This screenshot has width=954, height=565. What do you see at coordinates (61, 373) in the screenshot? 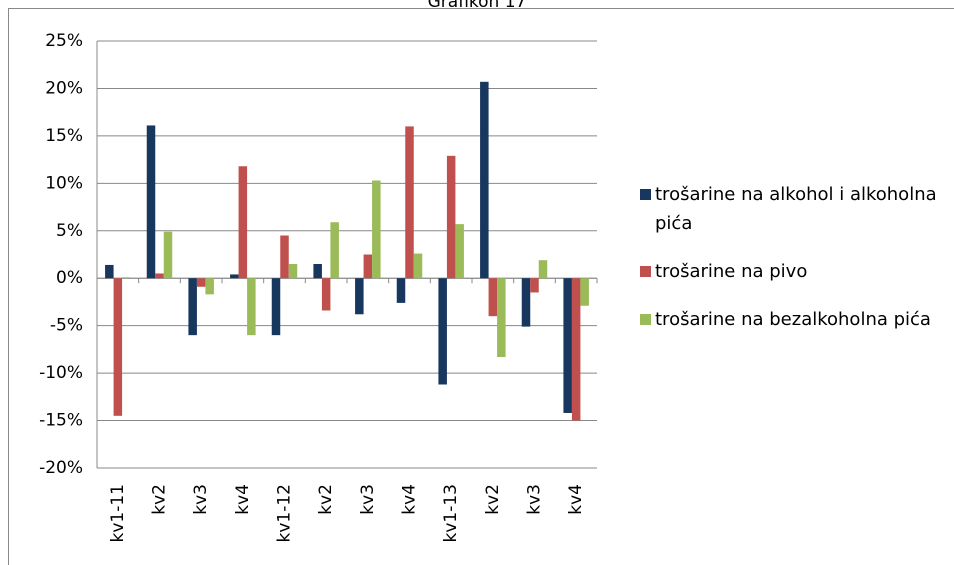
I see `y-tick-label: -10%` at bounding box center [61, 373].